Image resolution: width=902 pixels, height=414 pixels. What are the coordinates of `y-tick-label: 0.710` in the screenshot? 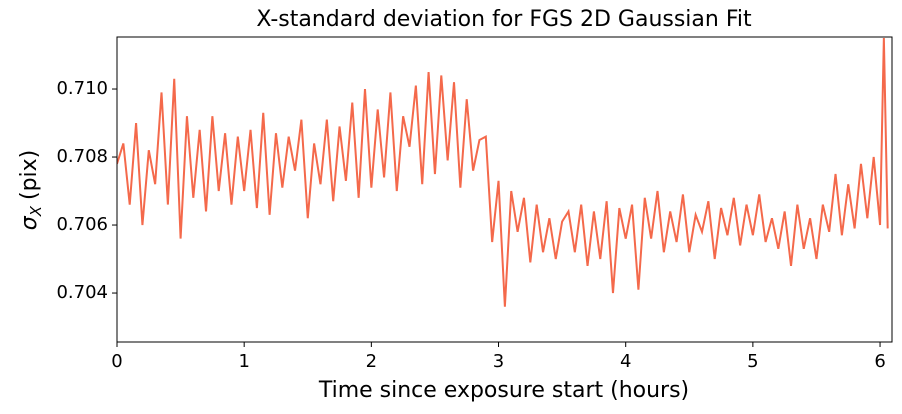 It's located at (82, 88).